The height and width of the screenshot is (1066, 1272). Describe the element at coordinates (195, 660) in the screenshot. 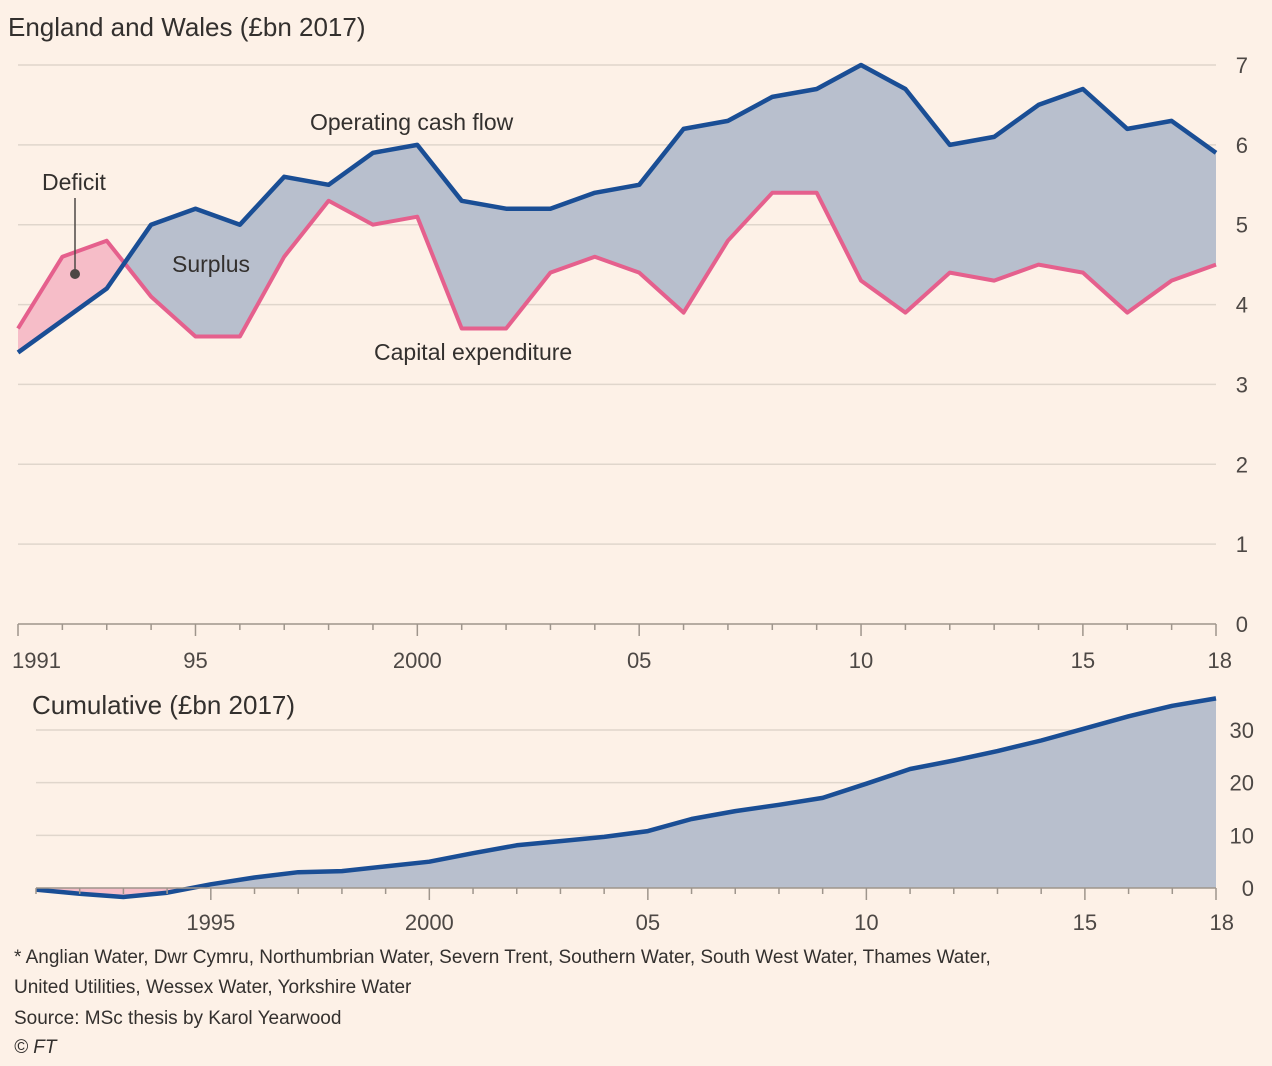

I see `main-x-label-1995: 95` at that location.